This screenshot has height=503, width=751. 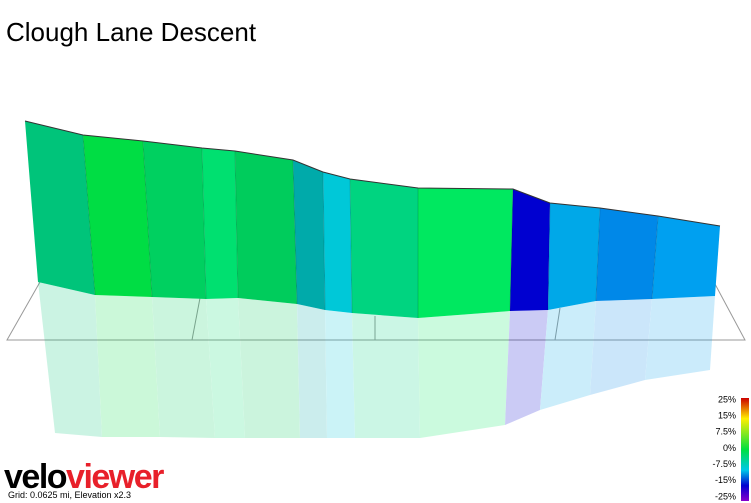 I want to click on ground-frame, so click(x=376, y=311).